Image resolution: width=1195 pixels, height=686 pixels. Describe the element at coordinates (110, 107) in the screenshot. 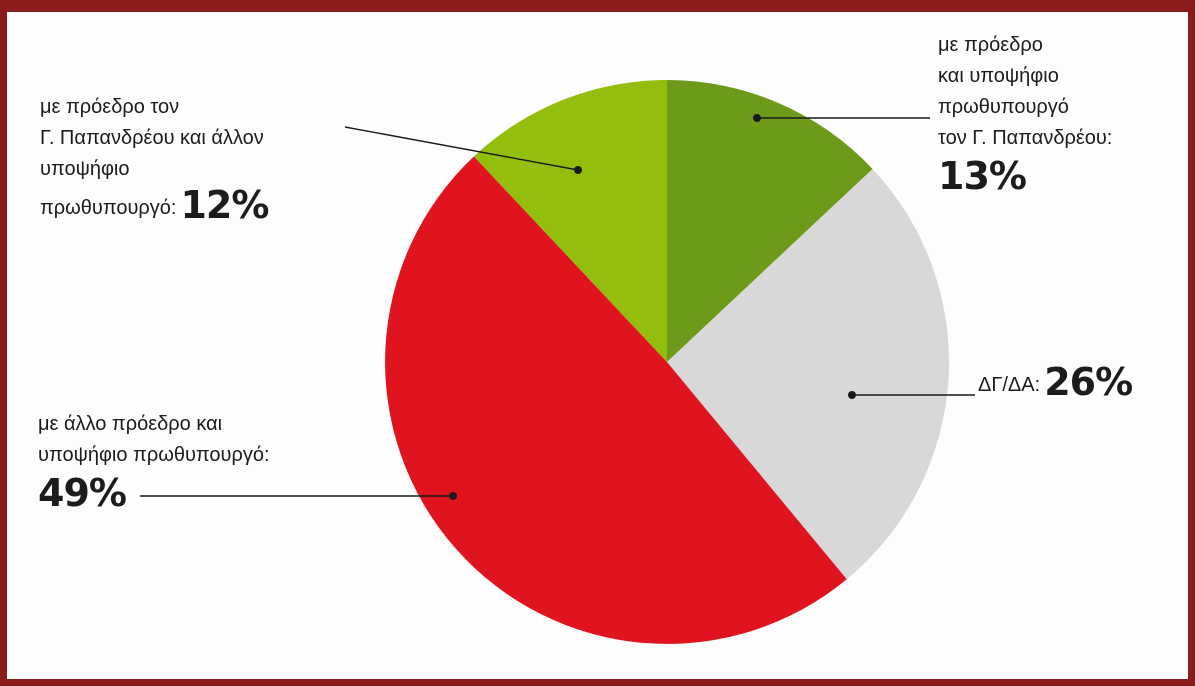

I see `label-12-line-1: με πρόεδρο τον` at that location.